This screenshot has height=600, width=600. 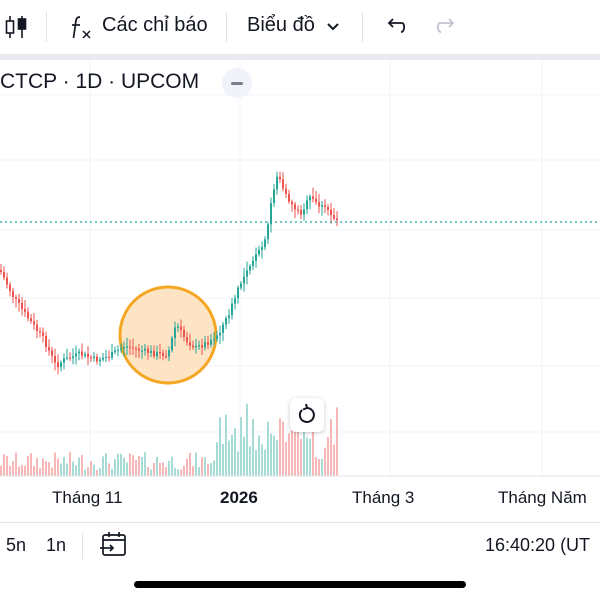 What do you see at coordinates (395, 27) in the screenshot?
I see `undo-icon` at bounding box center [395, 27].